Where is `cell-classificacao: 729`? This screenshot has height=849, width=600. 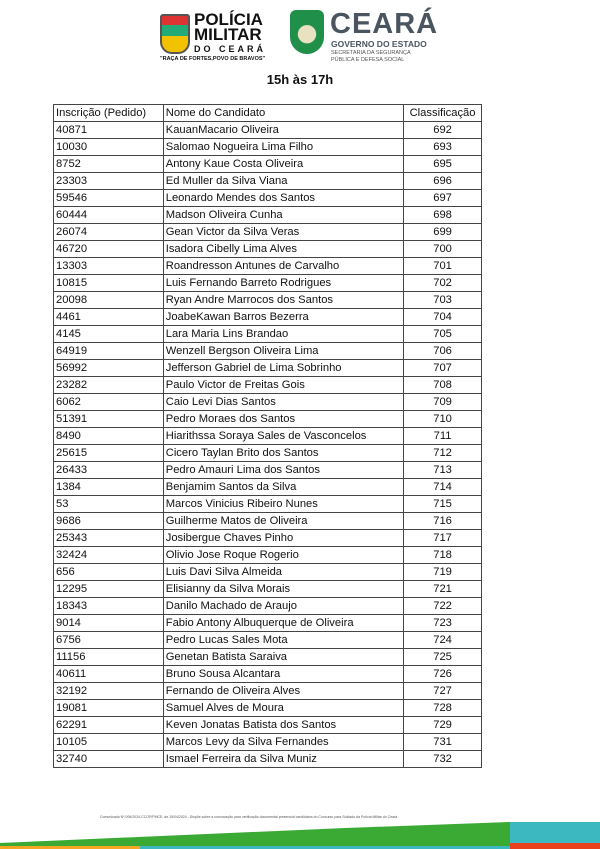
cell-classificacao: 729 is located at coordinates (442, 725).